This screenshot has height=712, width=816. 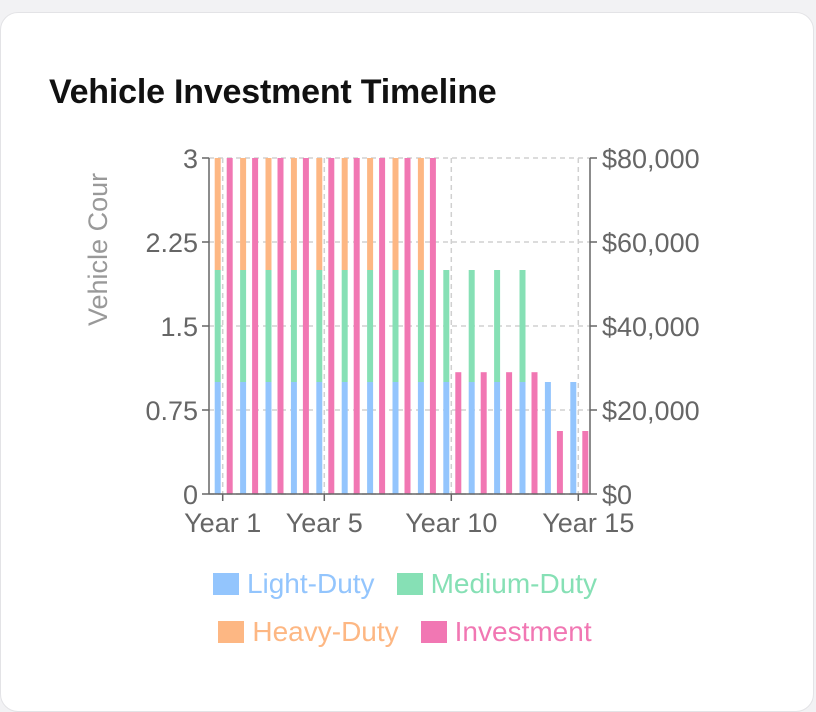 What do you see at coordinates (190, 159) in the screenshot?
I see `left-axis-tick-label: 3` at bounding box center [190, 159].